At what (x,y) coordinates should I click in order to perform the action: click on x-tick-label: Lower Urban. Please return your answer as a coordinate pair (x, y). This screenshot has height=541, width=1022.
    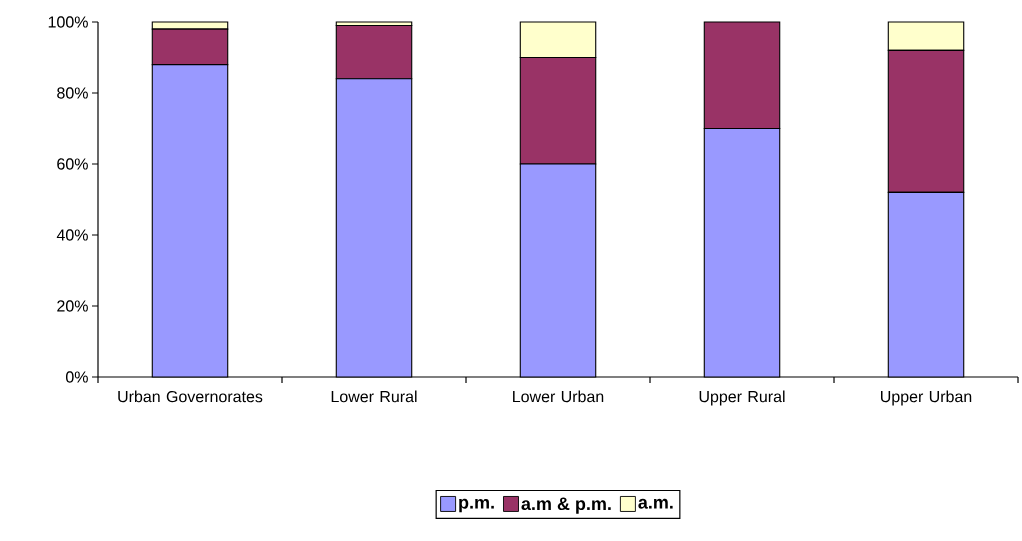
    Looking at the image, I should click on (558, 396).